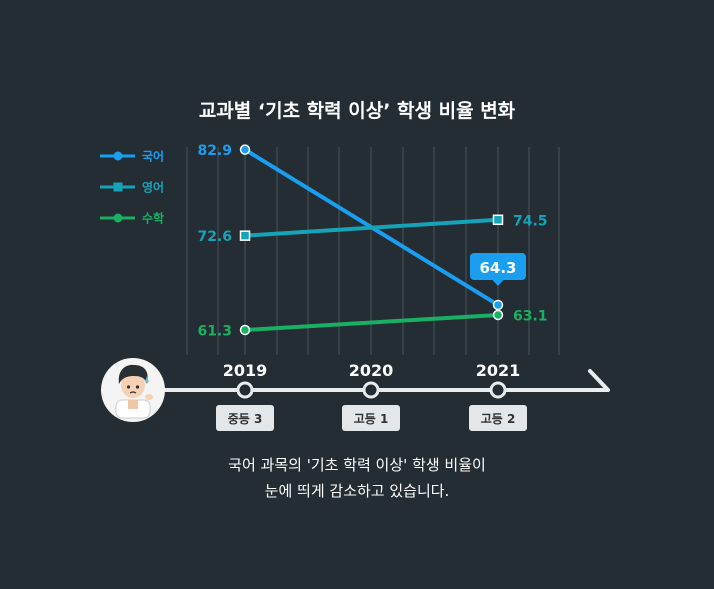  Describe the element at coordinates (153, 156) in the screenshot. I see `legend-label-0: 국어` at that location.